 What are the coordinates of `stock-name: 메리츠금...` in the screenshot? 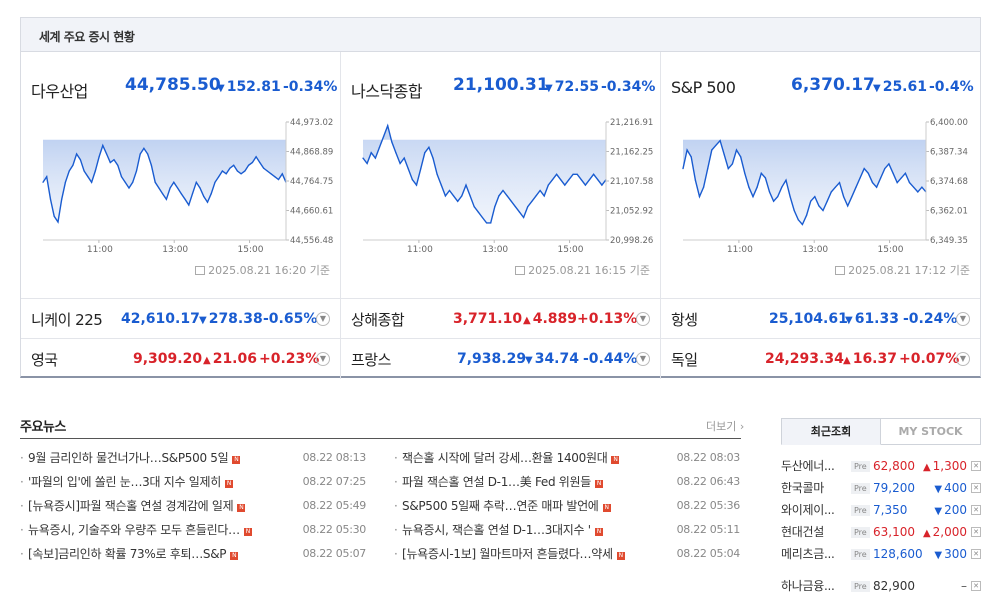 It's located at (808, 554).